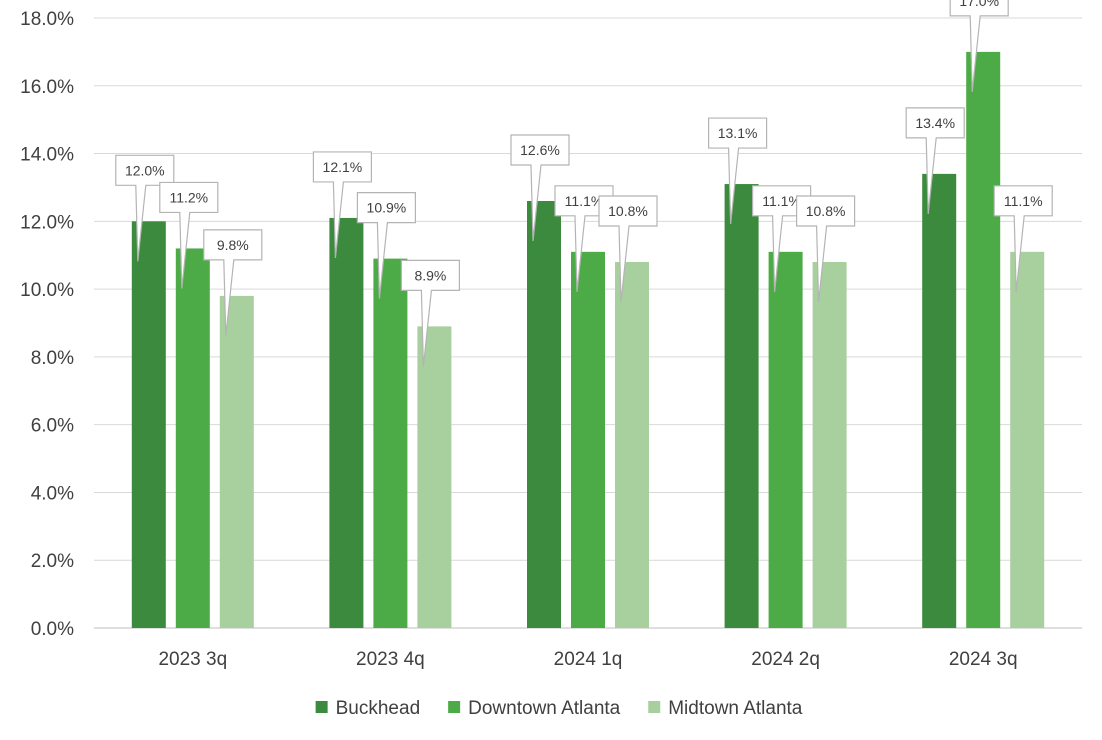 The image size is (1102, 740). I want to click on legend-label: Buckhead, so click(378, 708).